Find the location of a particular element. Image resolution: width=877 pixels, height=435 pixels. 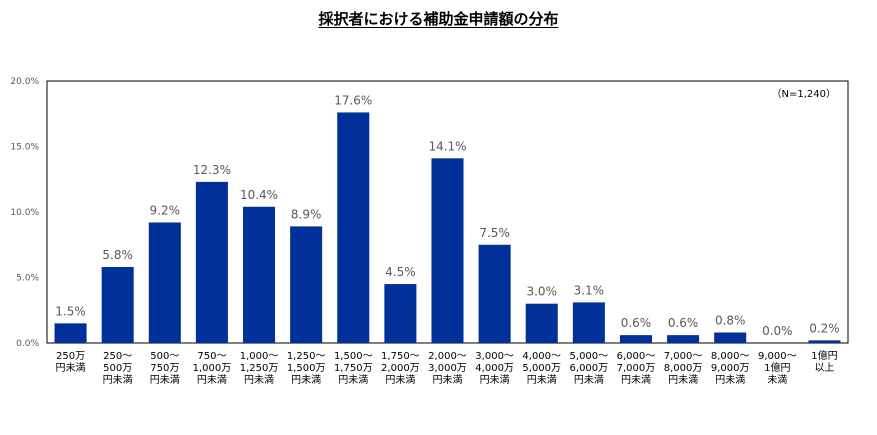

category-label: 4,000～ 5,000万円未満 is located at coordinates (541, 368).